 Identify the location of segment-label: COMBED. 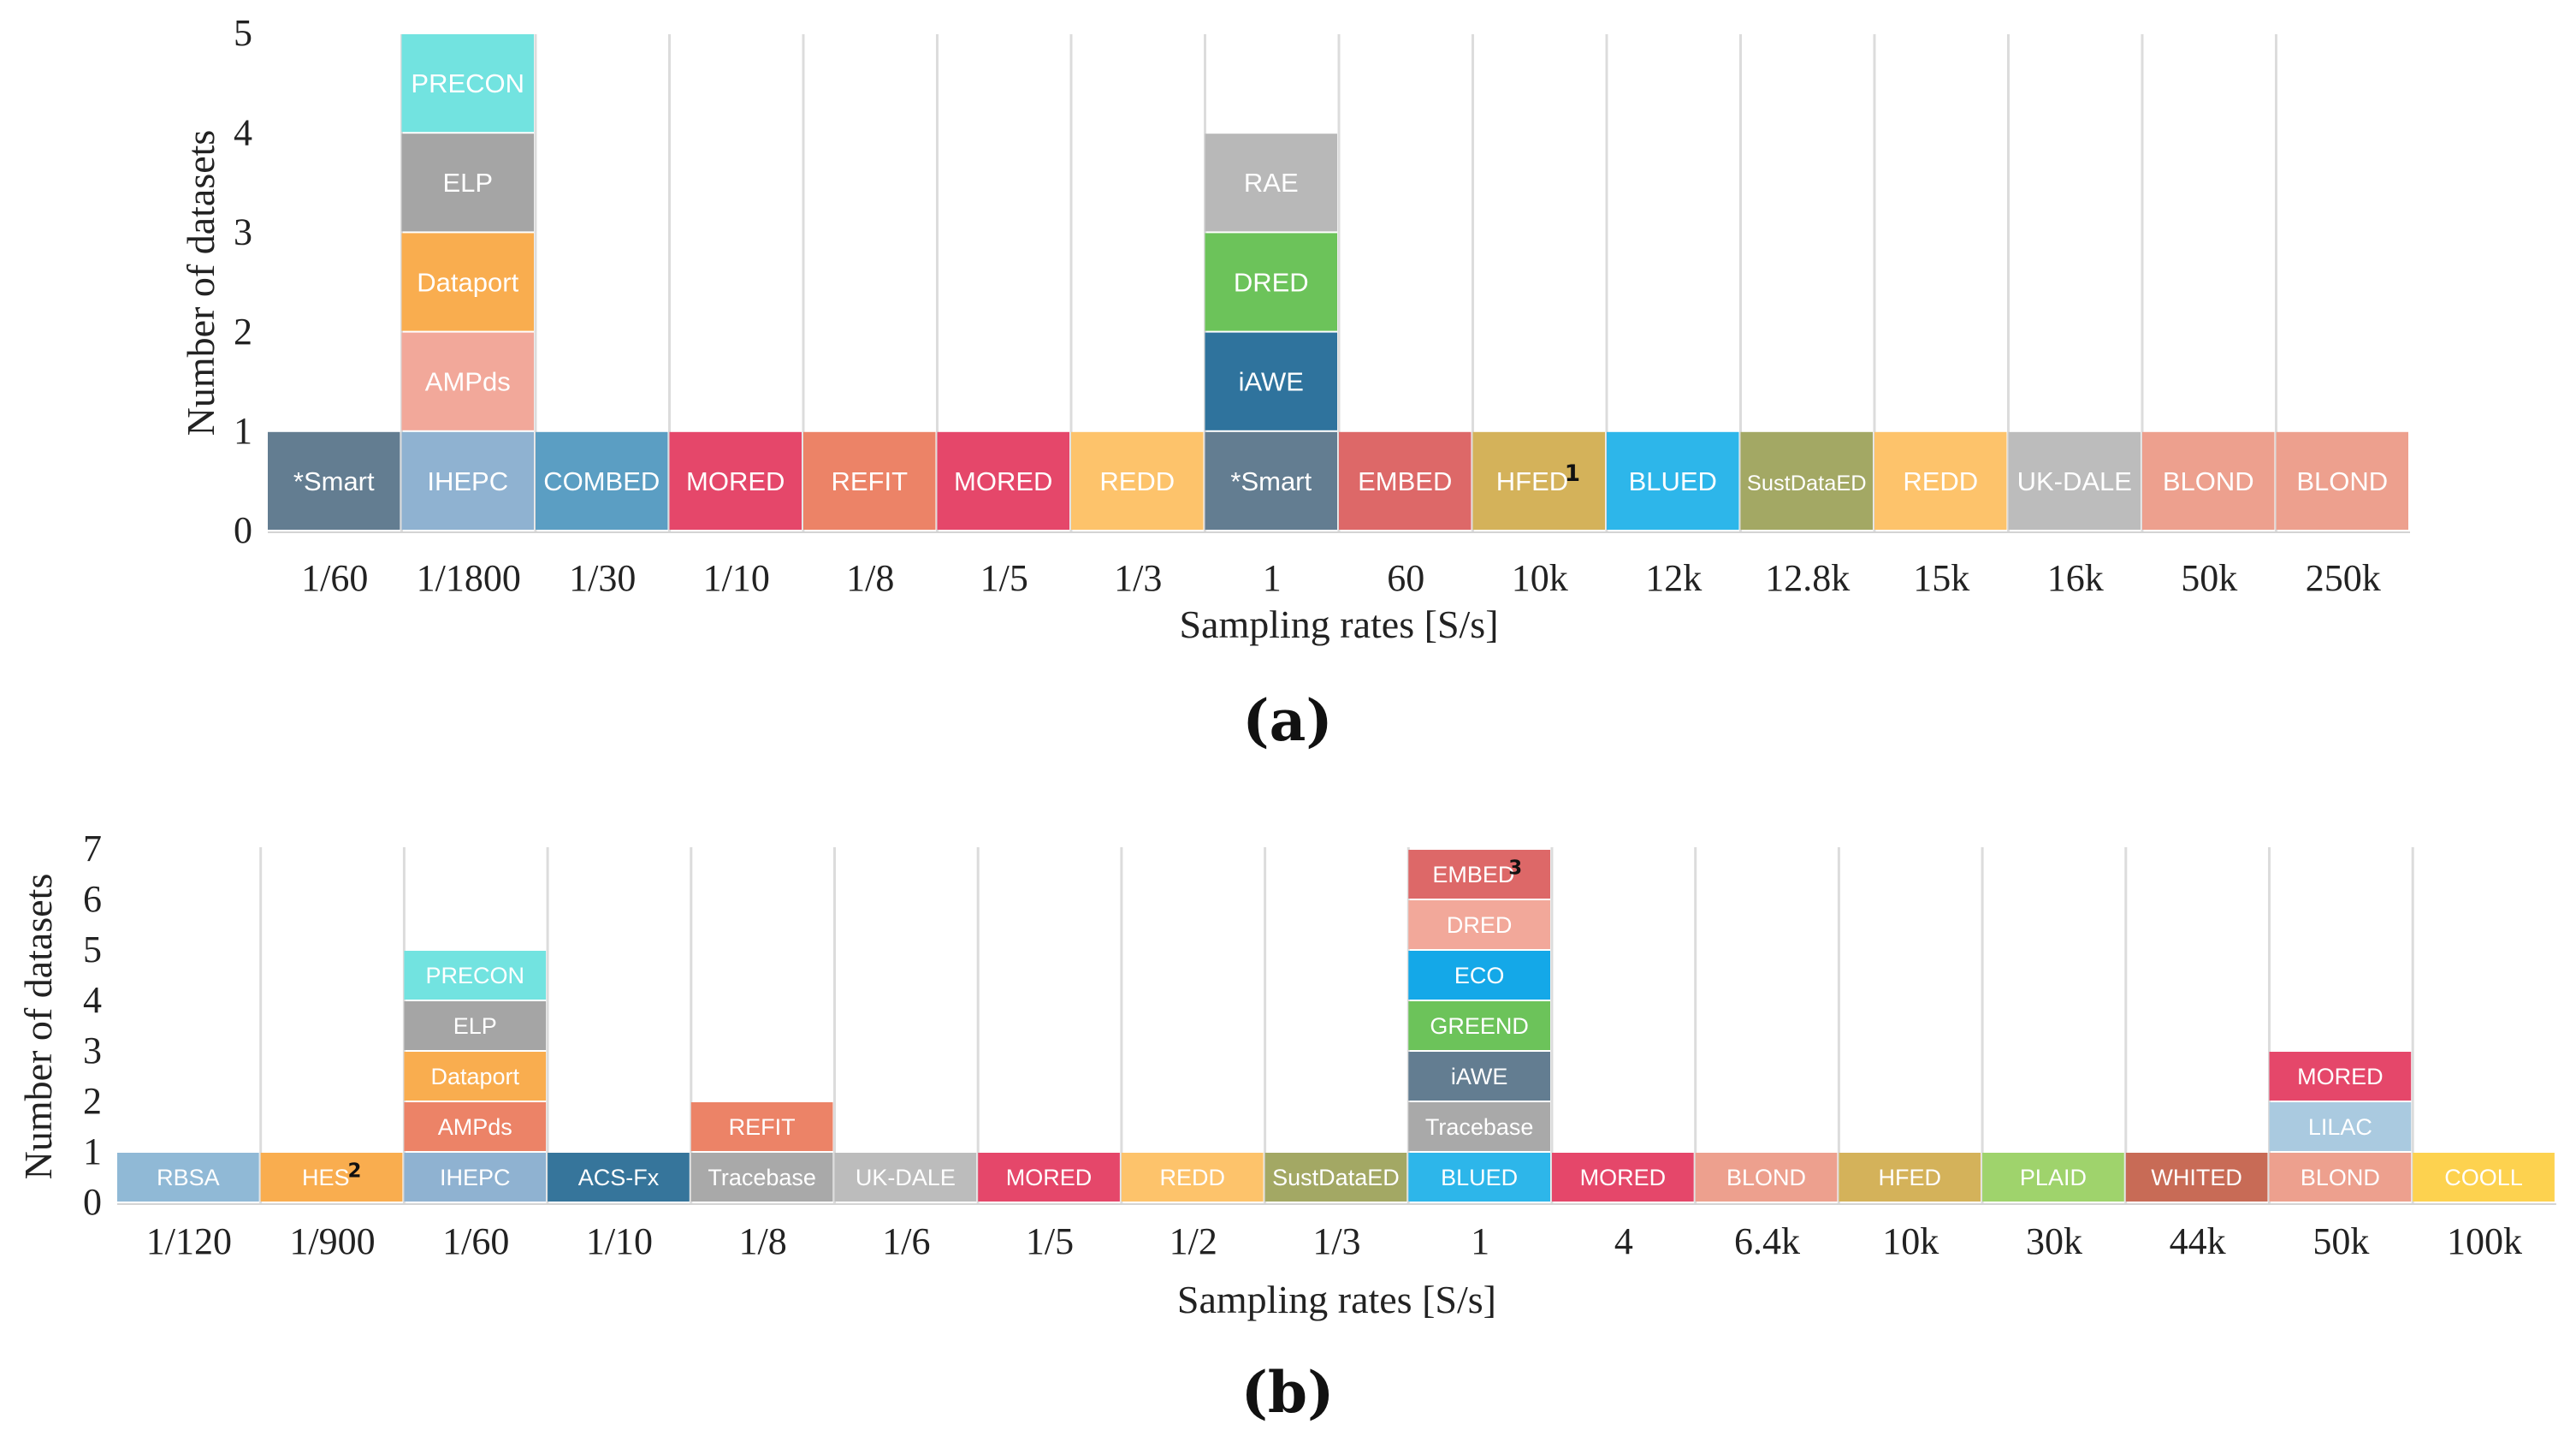
(601, 481).